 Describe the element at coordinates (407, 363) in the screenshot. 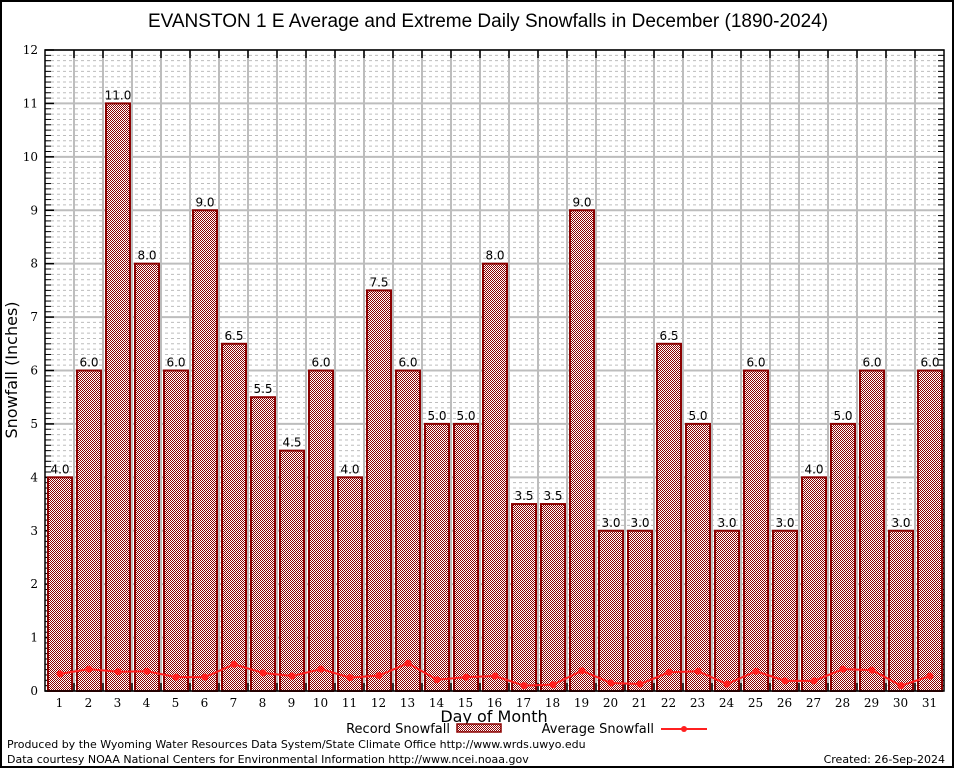

I see `bar-label-day-13: 6.0` at that location.